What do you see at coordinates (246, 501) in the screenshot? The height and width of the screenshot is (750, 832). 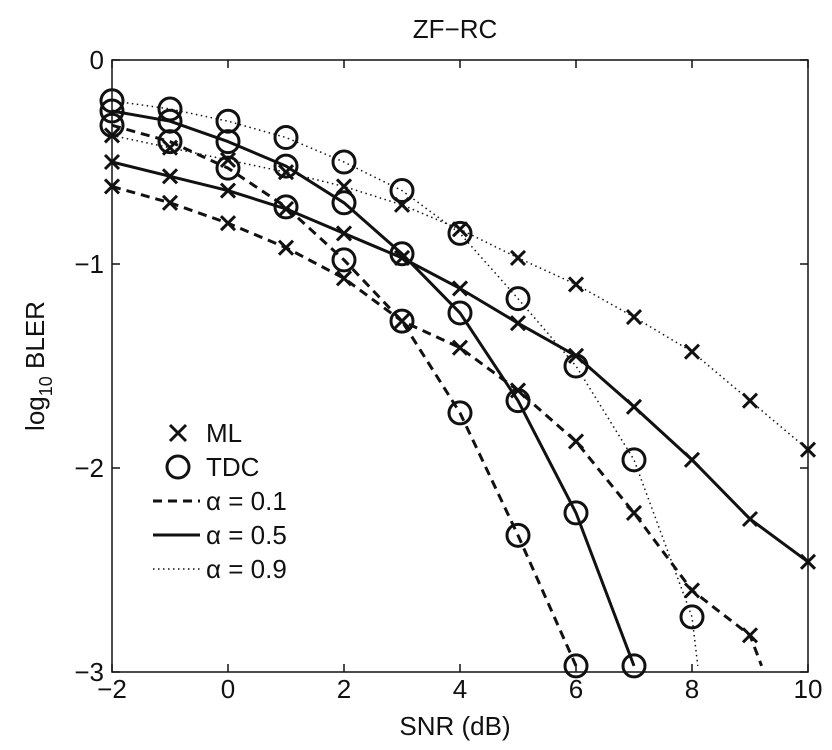 I see `legend-label: α = 0.1` at bounding box center [246, 501].